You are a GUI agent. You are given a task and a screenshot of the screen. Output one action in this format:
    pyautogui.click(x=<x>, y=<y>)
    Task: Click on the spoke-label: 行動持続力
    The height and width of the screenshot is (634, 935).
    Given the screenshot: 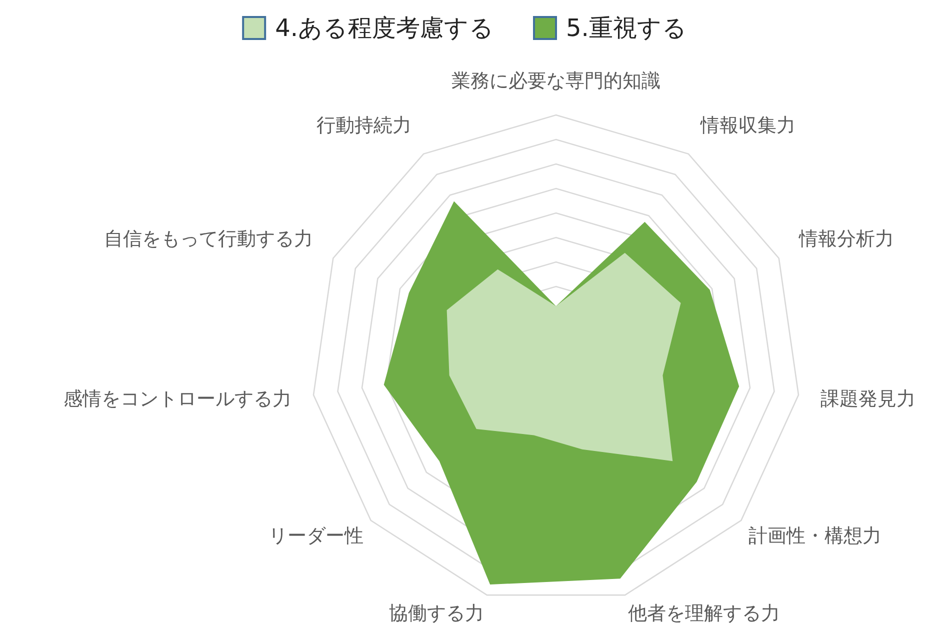 What is the action you would take?
    pyautogui.click(x=364, y=125)
    